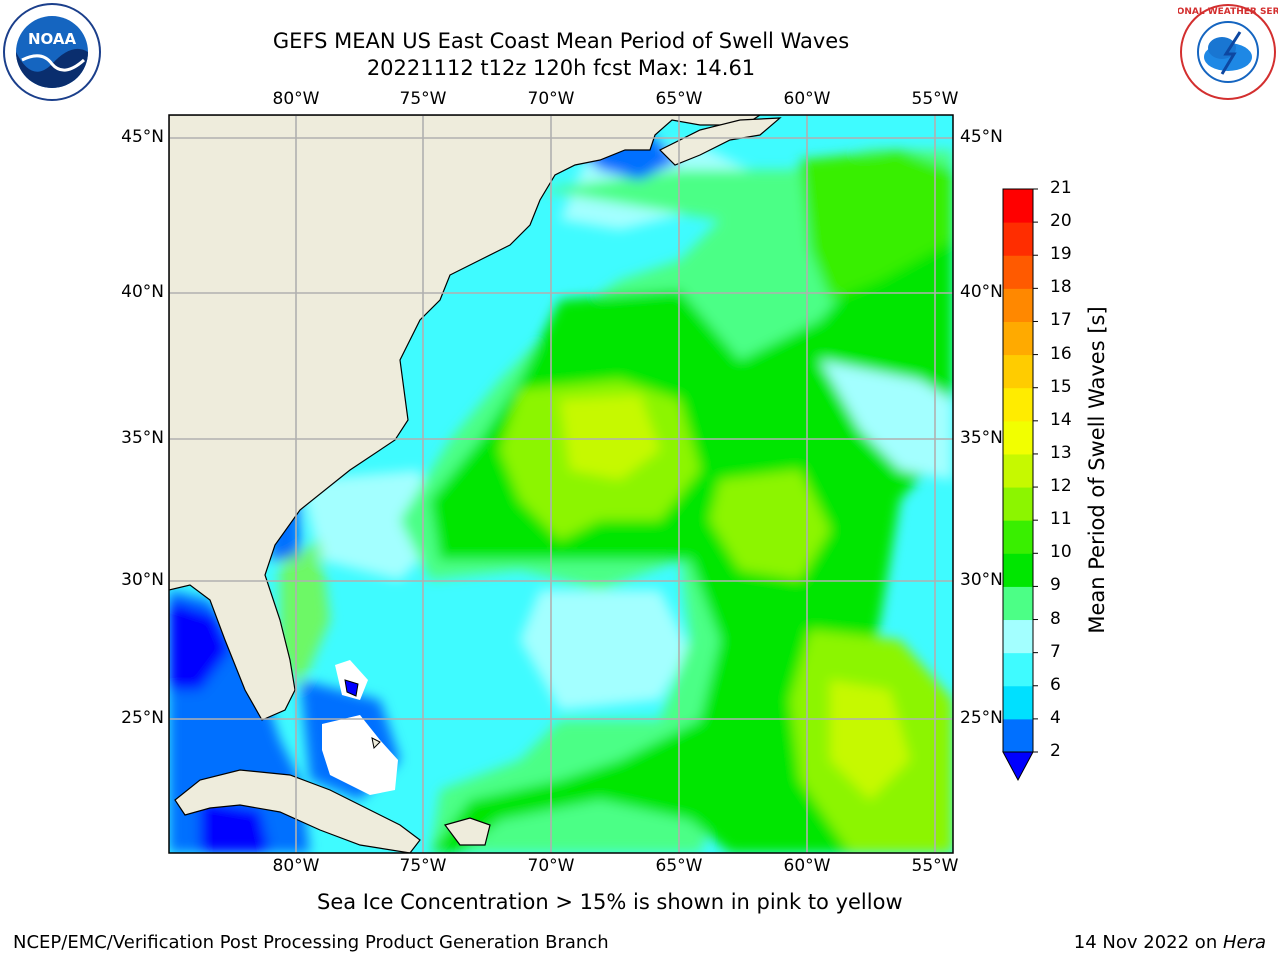 This screenshot has height=960, width=1280. Describe the element at coordinates (1055, 684) in the screenshot. I see `colorbar-tick-label: 6` at that location.